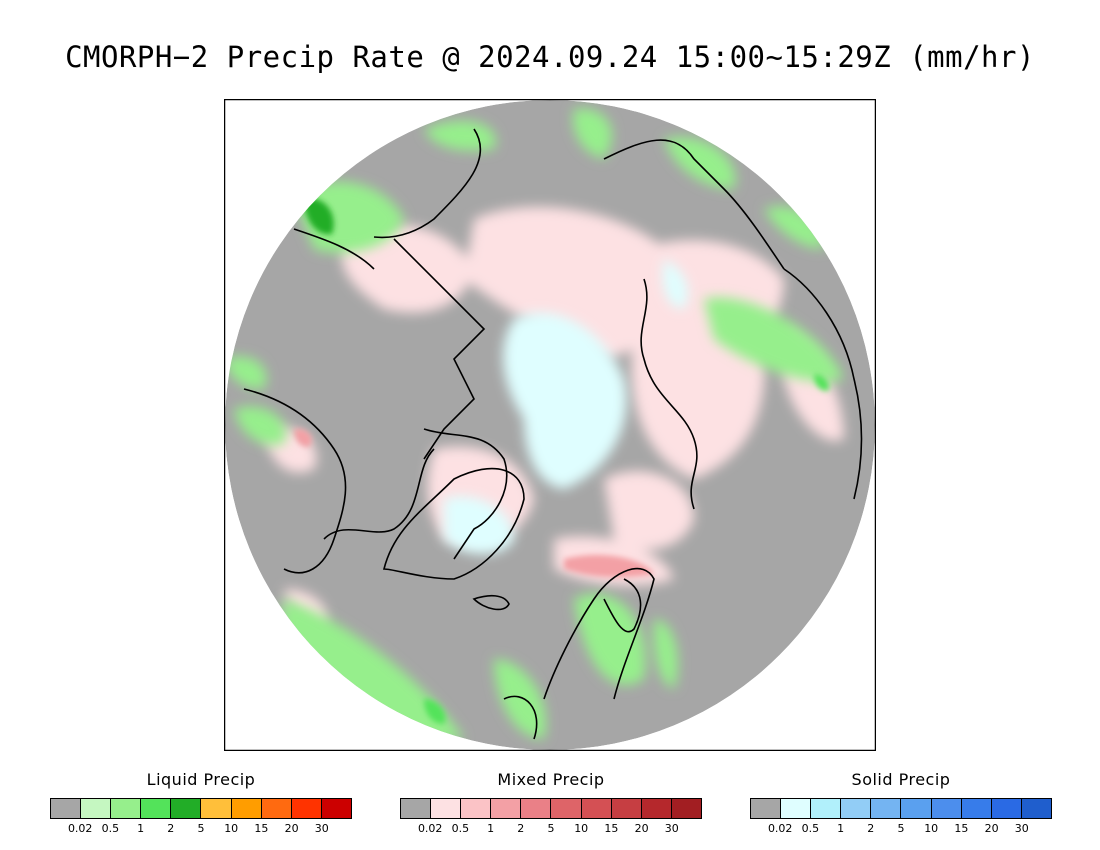 The height and width of the screenshot is (850, 1100). What do you see at coordinates (201, 779) in the screenshot?
I see `legend-title: Liquid Precip` at bounding box center [201, 779].